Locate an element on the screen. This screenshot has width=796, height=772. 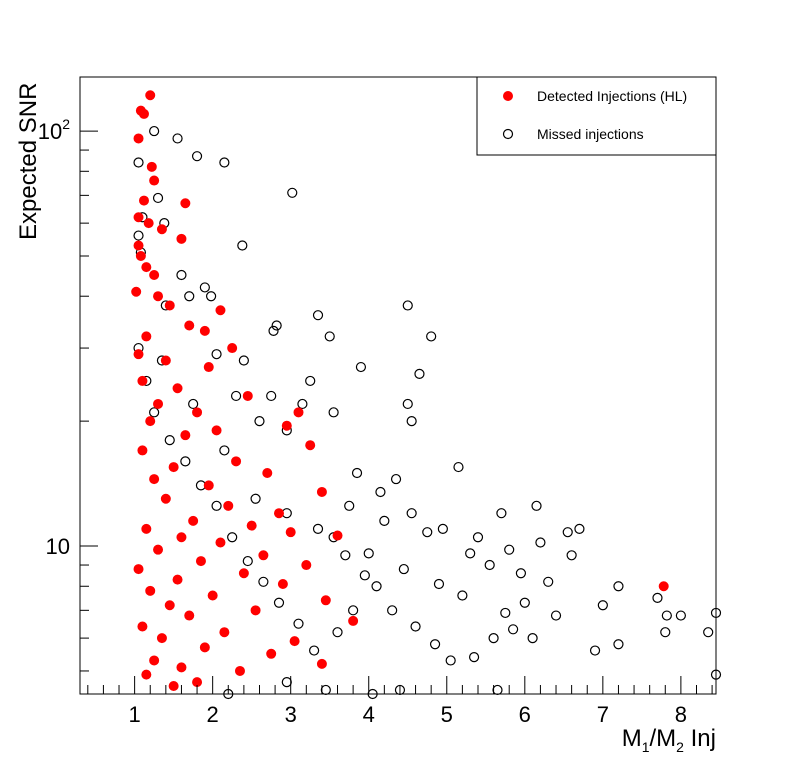
legend-box is located at coordinates (596, 116).